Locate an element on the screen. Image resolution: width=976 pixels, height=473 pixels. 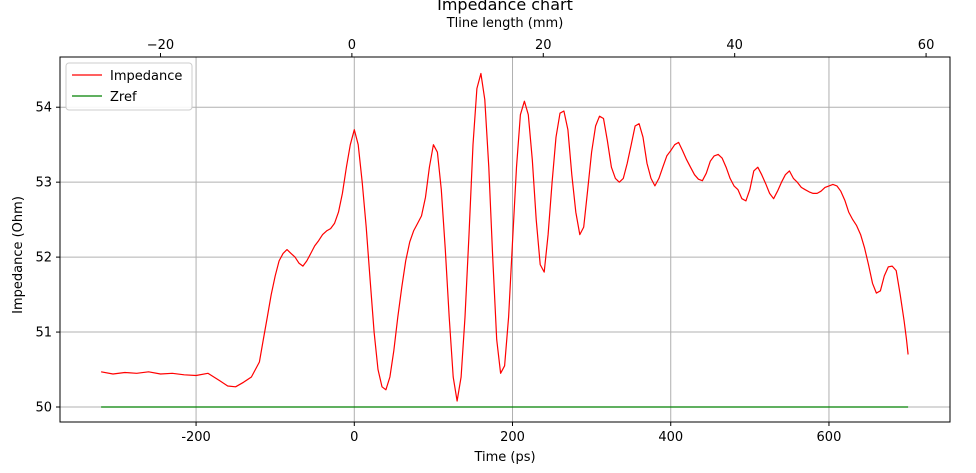
y-axis-title: Impedance (Ohm) is located at coordinates (18, 255).